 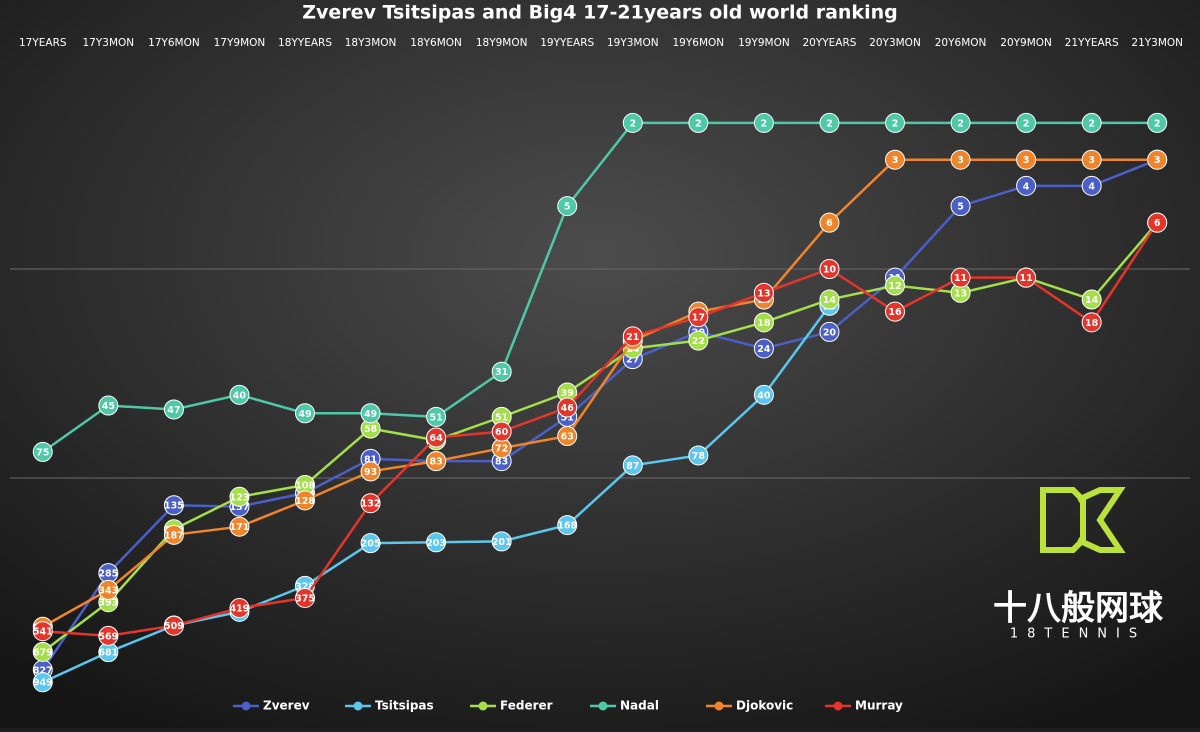 What do you see at coordinates (108, 406) in the screenshot?
I see `data-label: 45` at bounding box center [108, 406].